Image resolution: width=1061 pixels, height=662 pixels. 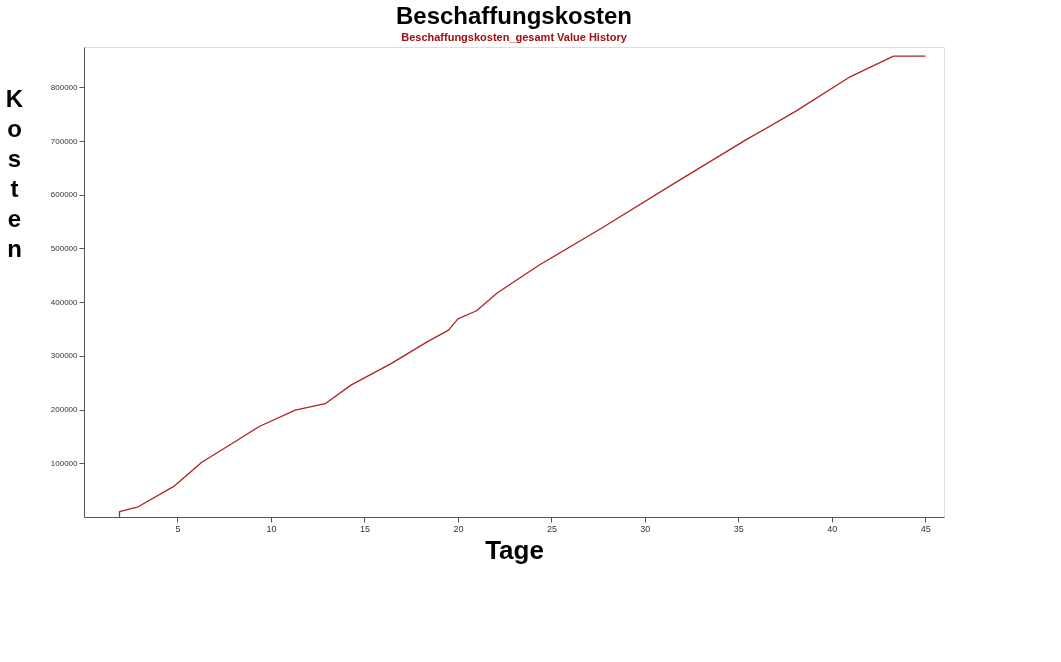 I want to click on x-tick-label: 30, so click(x=645, y=528).